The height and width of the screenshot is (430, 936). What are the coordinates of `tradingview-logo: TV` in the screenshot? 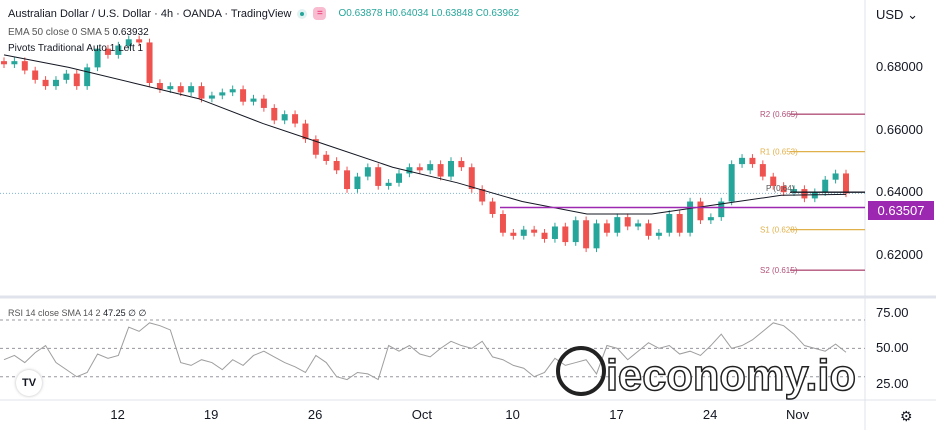 It's located at (29, 383).